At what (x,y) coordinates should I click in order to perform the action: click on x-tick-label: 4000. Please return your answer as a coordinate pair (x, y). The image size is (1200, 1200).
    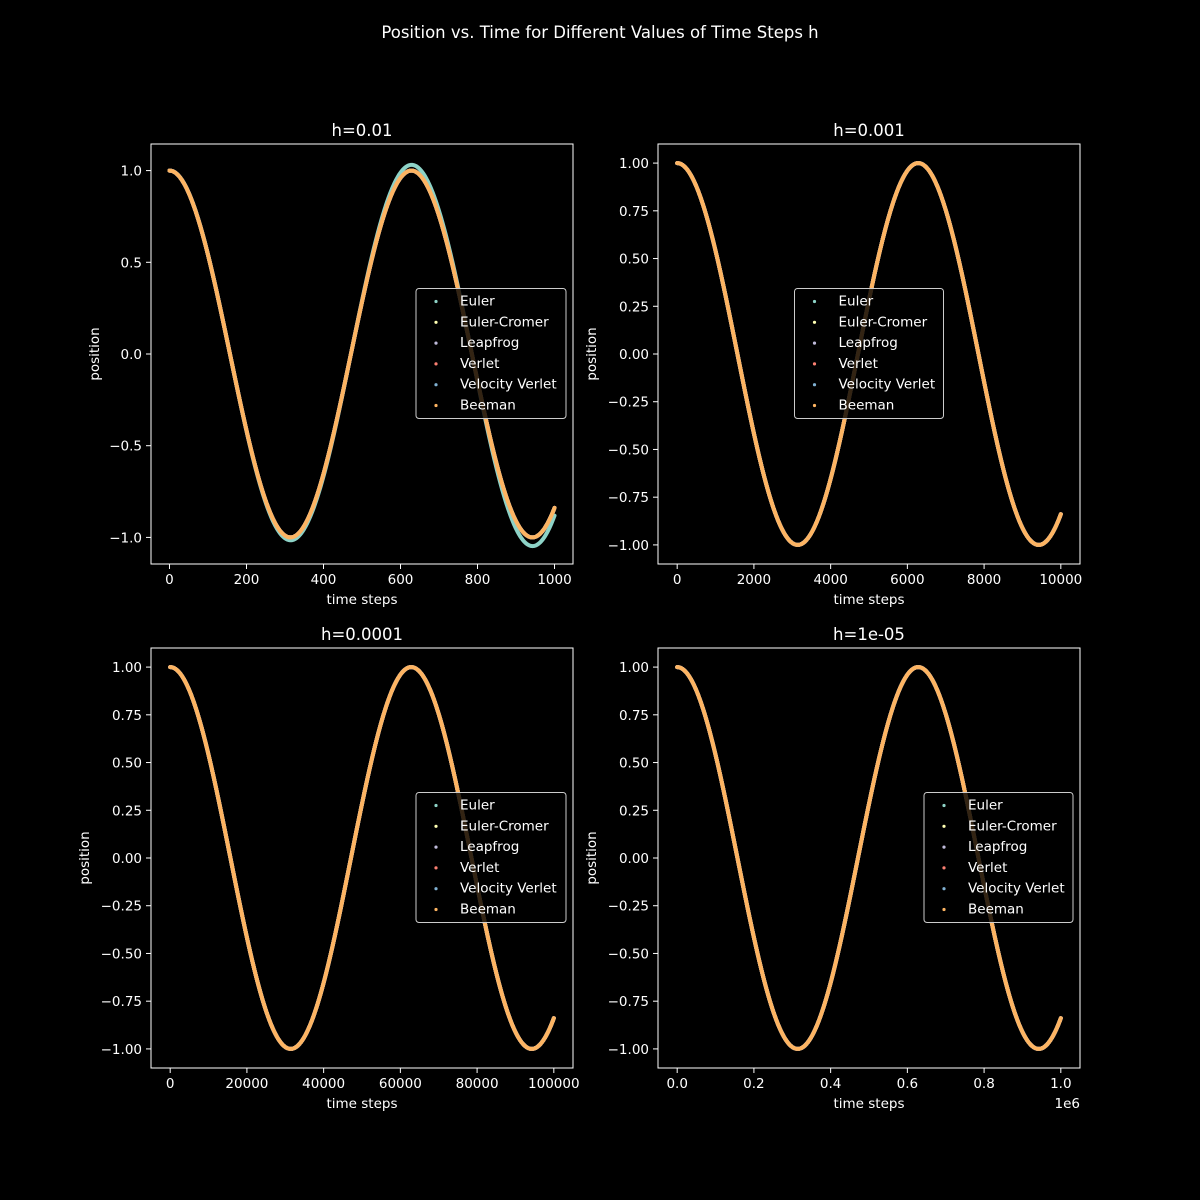
    Looking at the image, I should click on (830, 580).